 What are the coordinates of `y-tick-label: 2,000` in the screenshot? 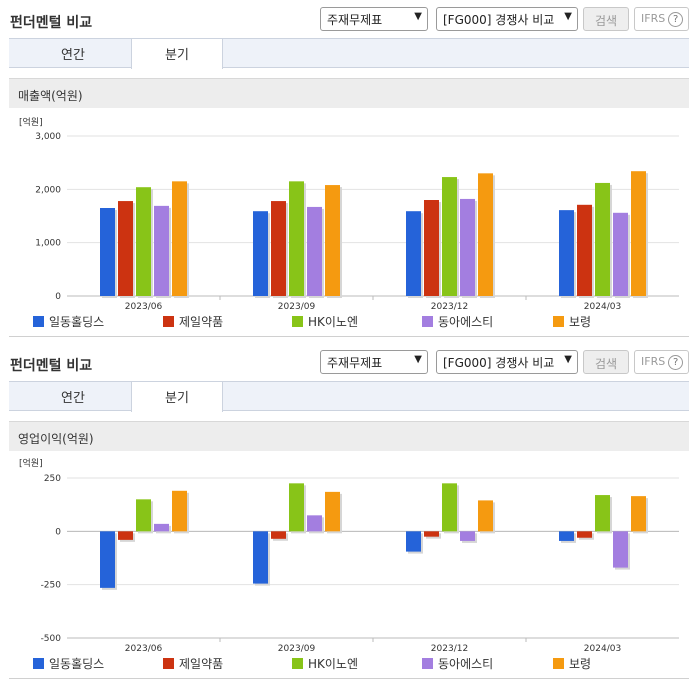 It's located at (48, 190).